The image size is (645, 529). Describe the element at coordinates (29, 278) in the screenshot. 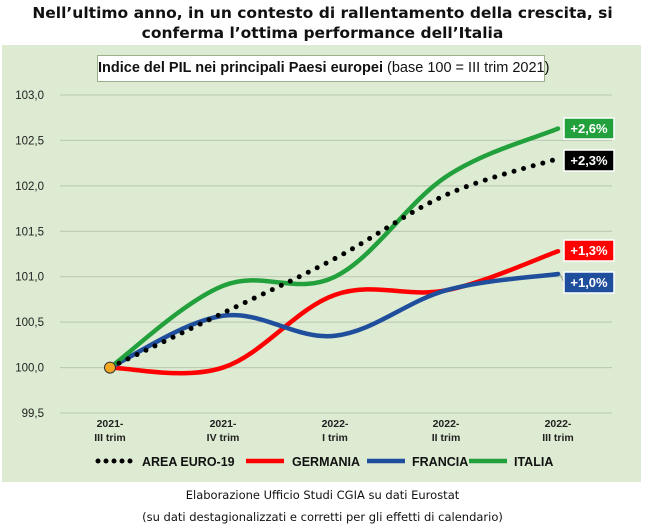

I see `y-tick-label: 101,0` at that location.